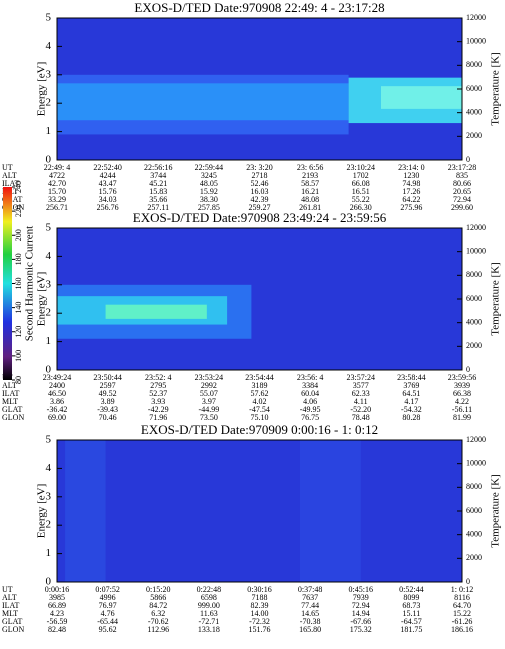 Image resolution: width=505 pixels, height=649 pixels. Describe the element at coordinates (361, 207) in the screenshot. I see `table-cell: 266.30` at that location.